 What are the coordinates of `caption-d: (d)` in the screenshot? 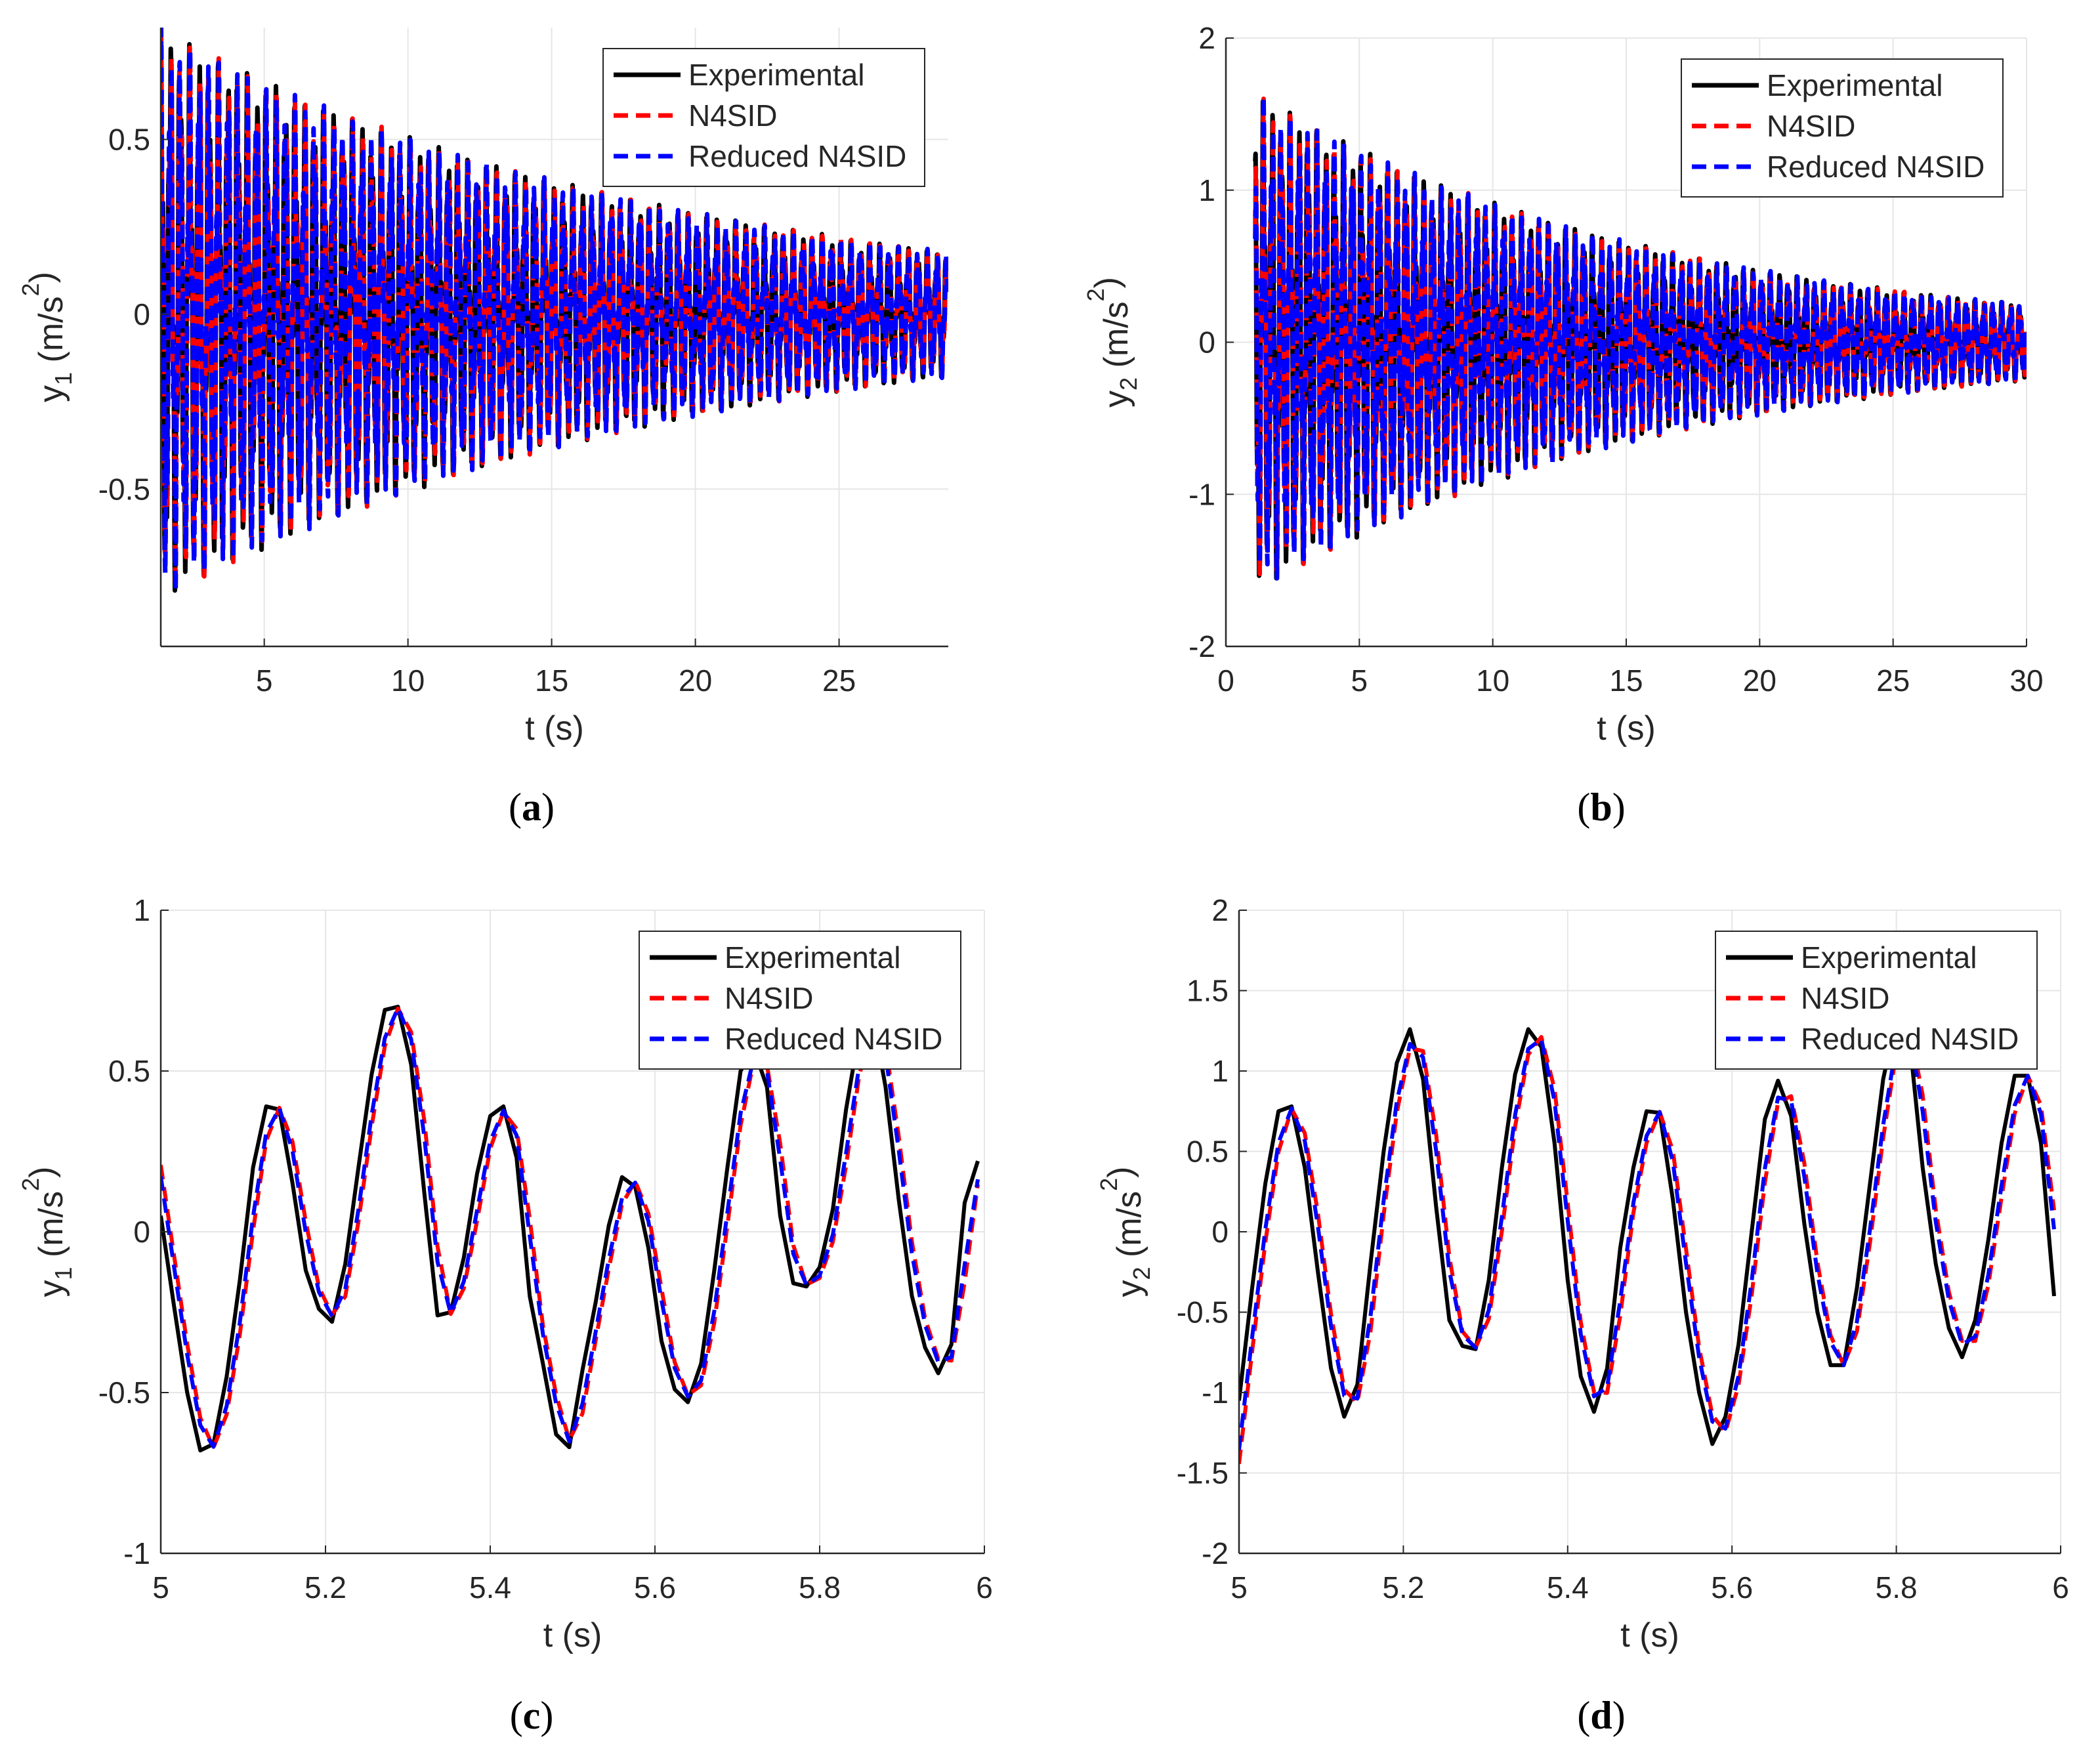 It's located at (1602, 1715).